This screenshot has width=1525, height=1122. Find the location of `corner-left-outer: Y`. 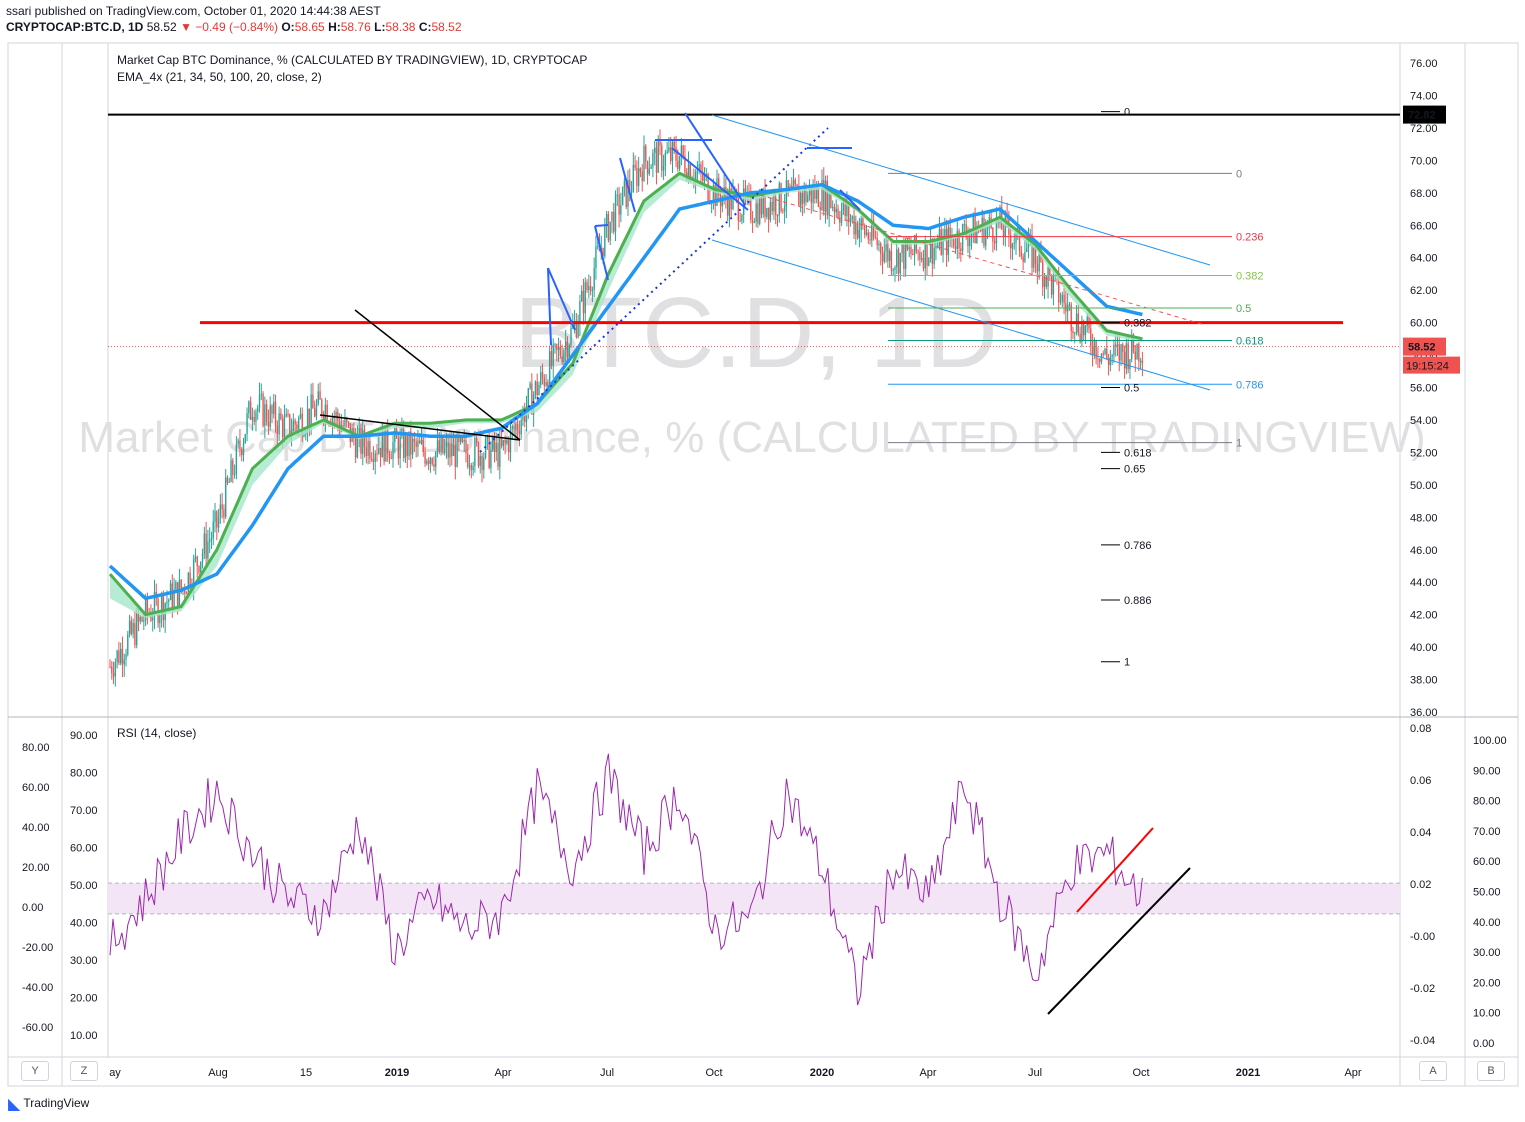

corner-left-outer: Y is located at coordinates (35, 1071).